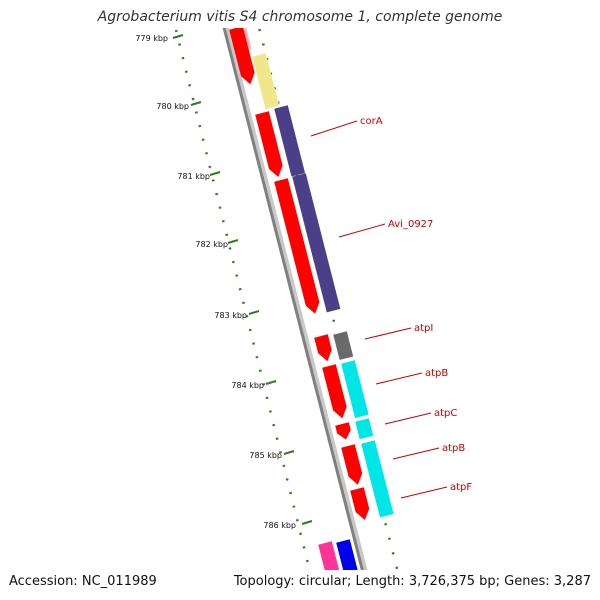  I want to click on kbp-tick-label: 785 kbp, so click(265, 455).